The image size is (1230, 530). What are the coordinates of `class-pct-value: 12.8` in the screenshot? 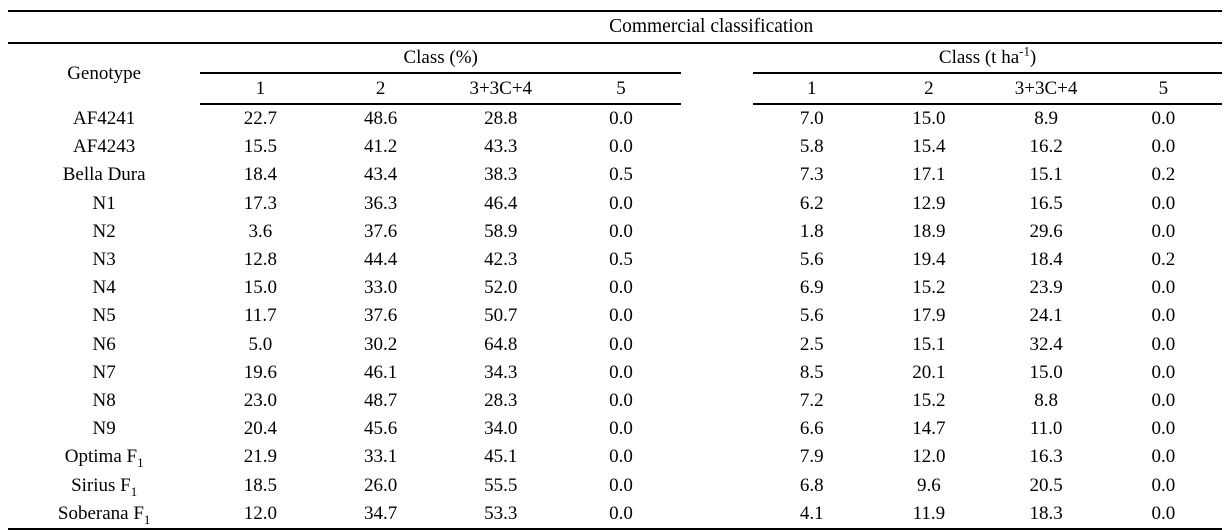 It's located at (260, 260).